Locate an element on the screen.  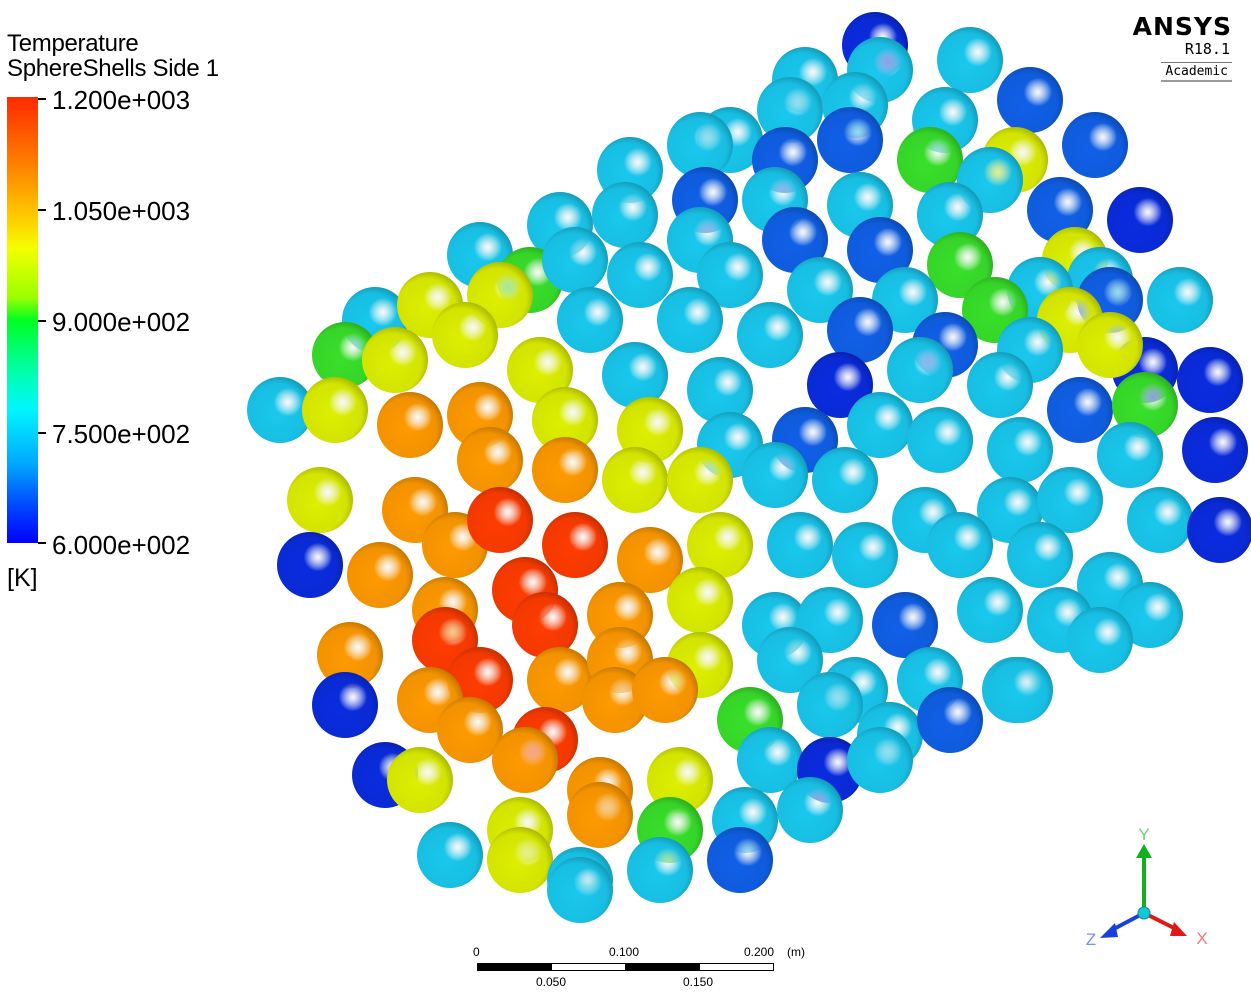
x-axis-label: X is located at coordinates (1201, 938).